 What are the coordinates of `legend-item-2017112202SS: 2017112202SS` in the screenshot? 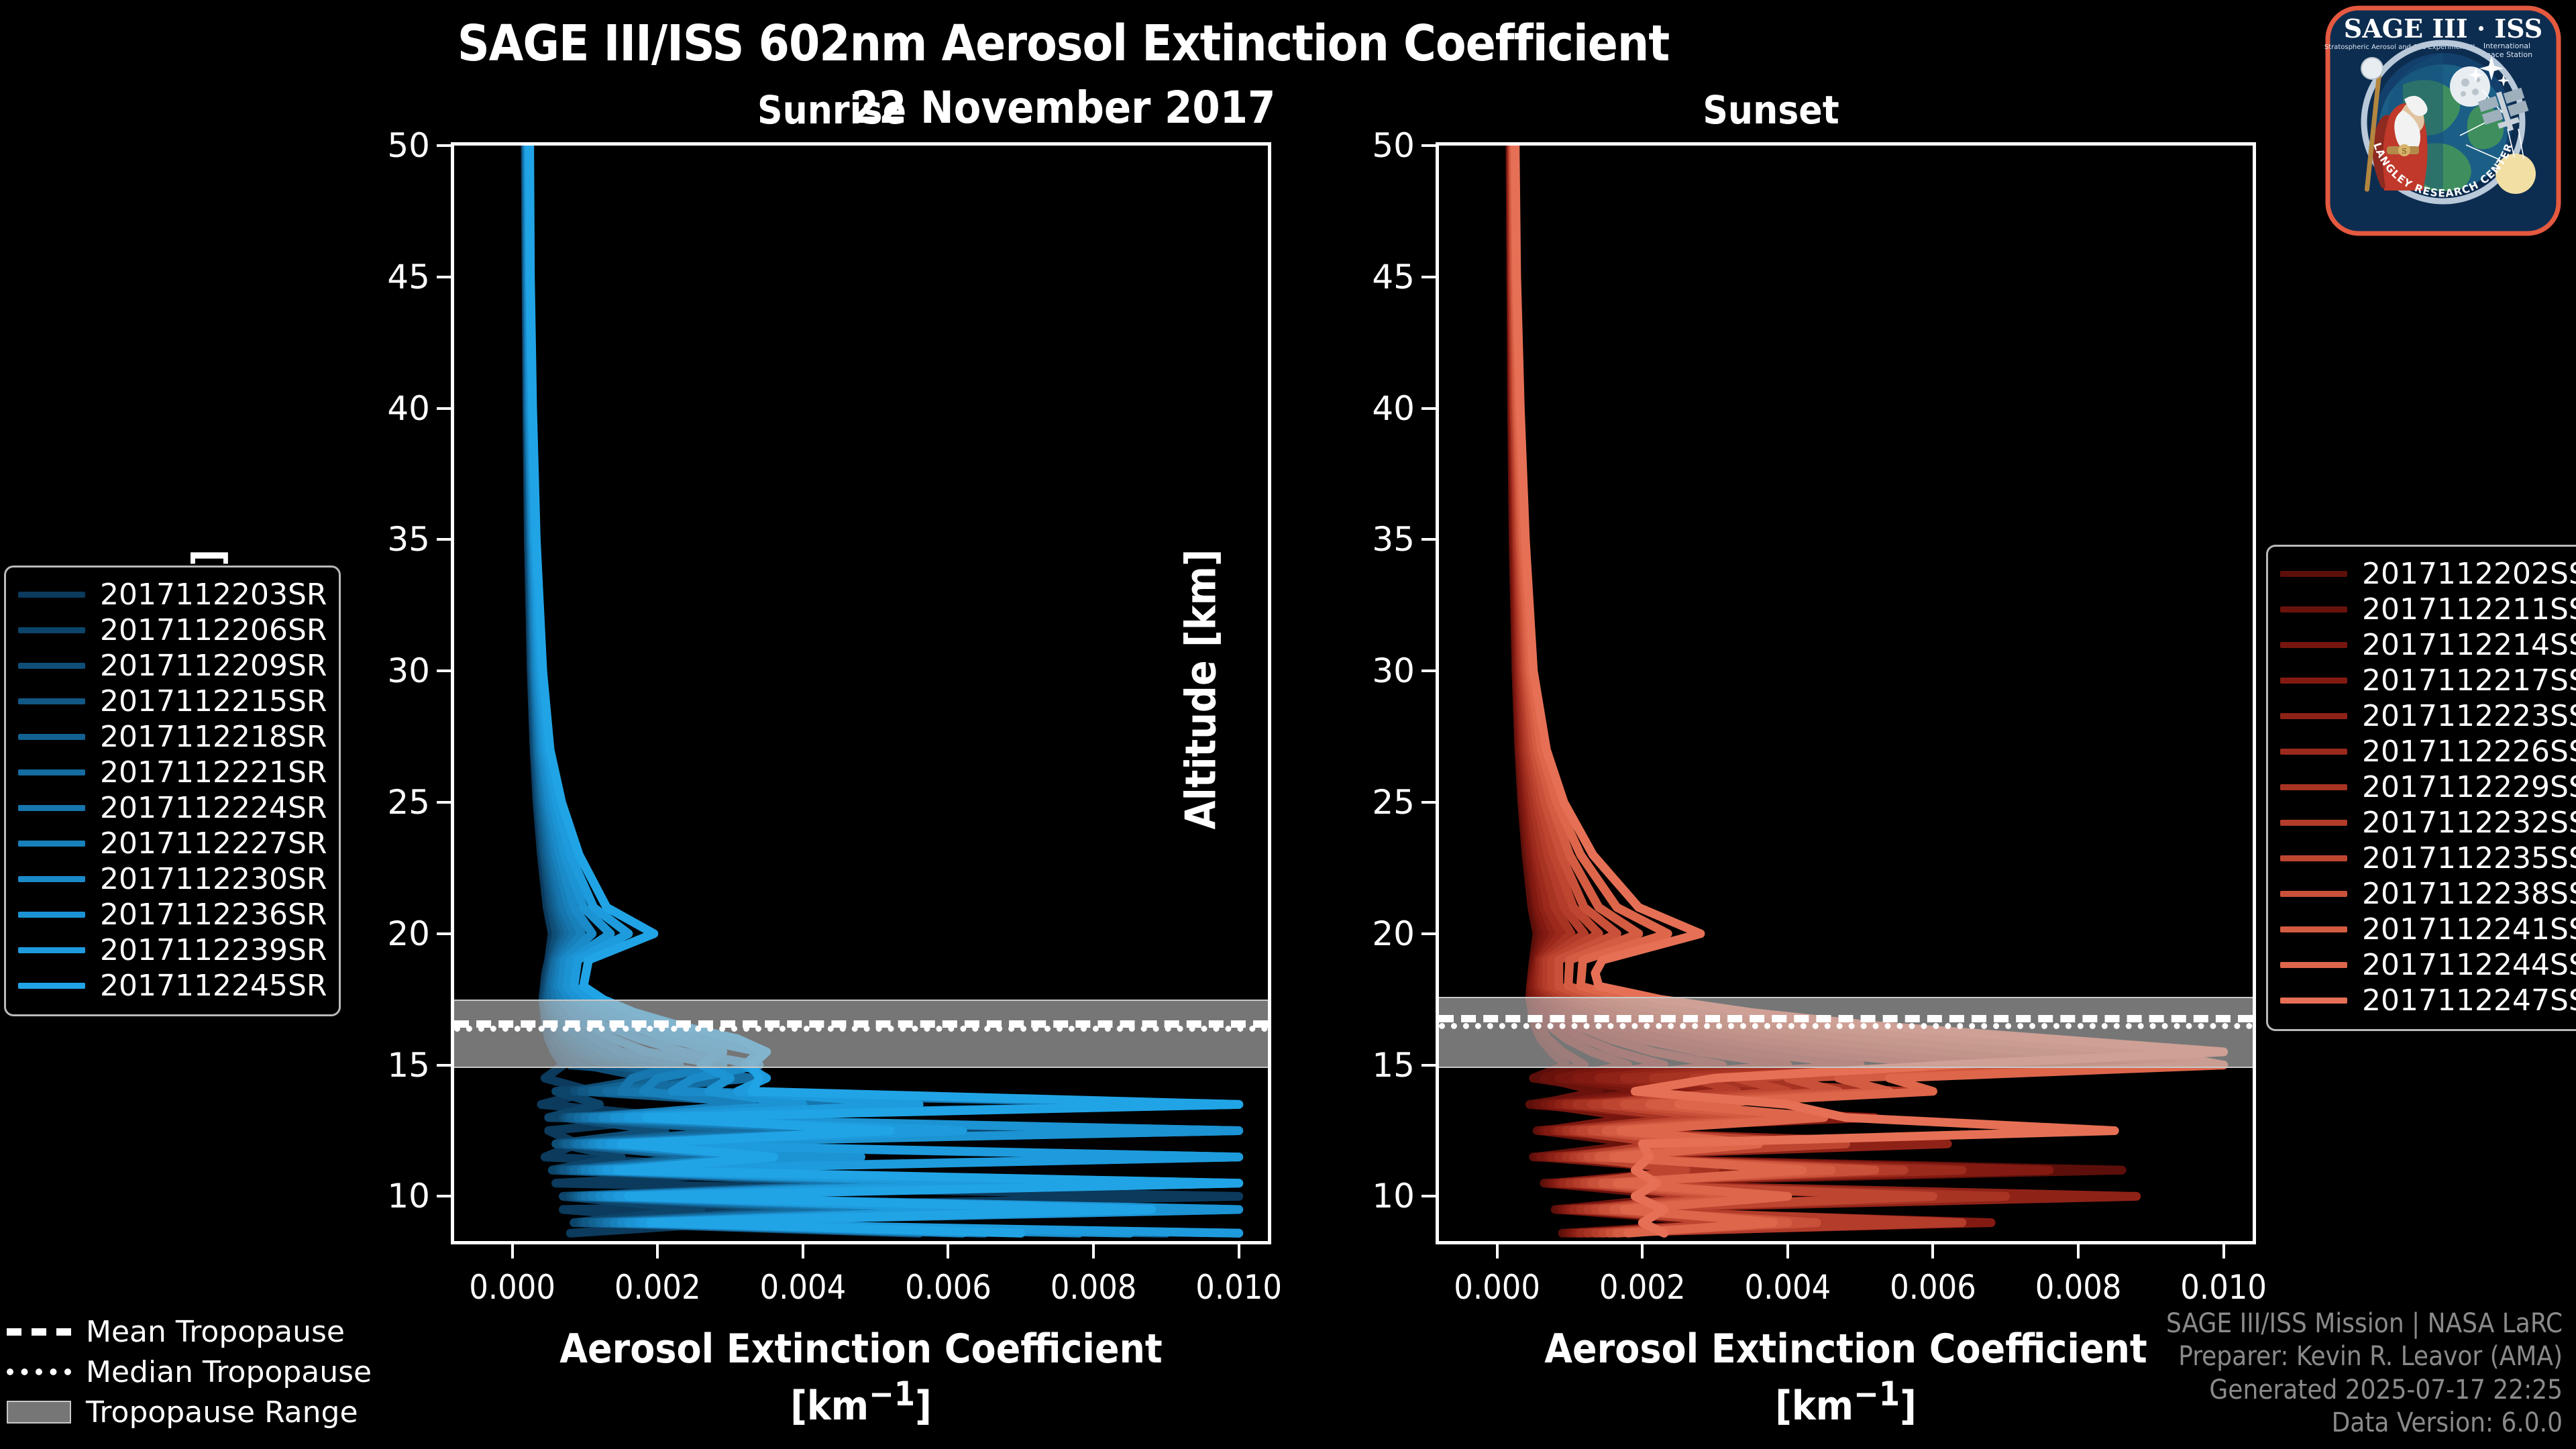 It's located at (2428, 574).